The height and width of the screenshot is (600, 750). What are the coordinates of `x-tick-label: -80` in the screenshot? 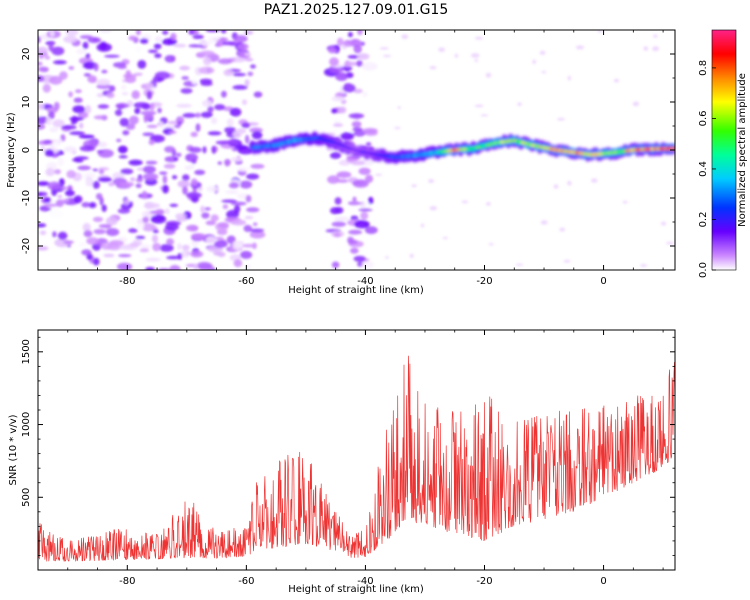 It's located at (127, 581).